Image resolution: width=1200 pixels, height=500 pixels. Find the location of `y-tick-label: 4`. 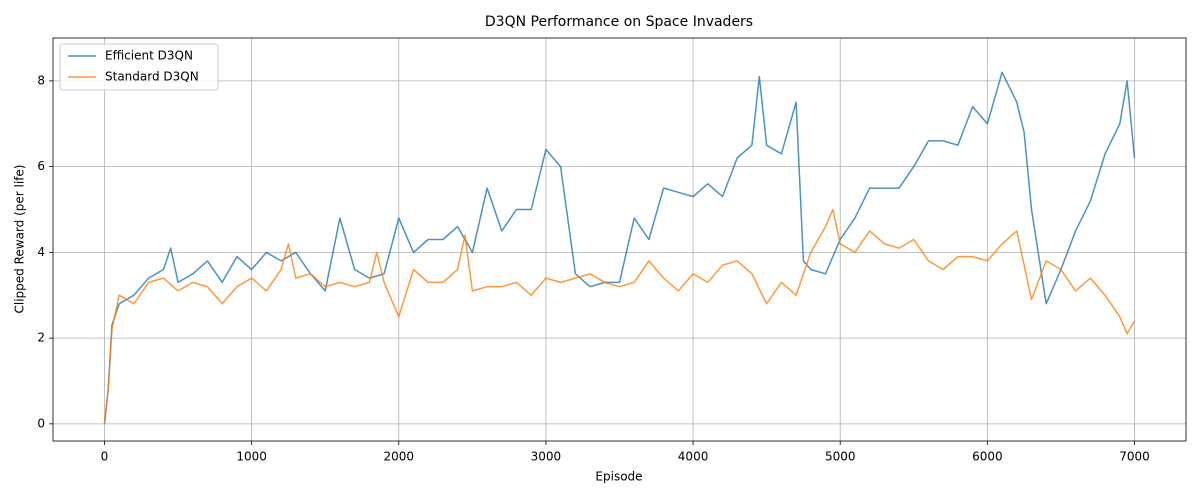

y-tick-label: 4 is located at coordinates (41, 252).